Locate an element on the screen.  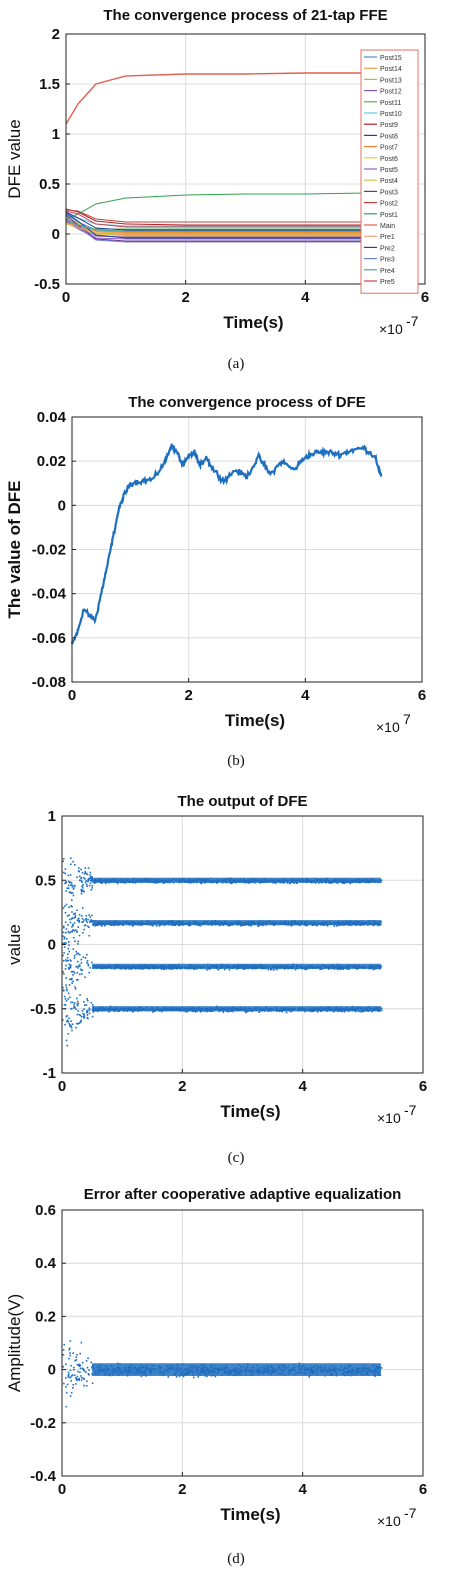
y-tick-label: 0 is located at coordinates (52, 945).